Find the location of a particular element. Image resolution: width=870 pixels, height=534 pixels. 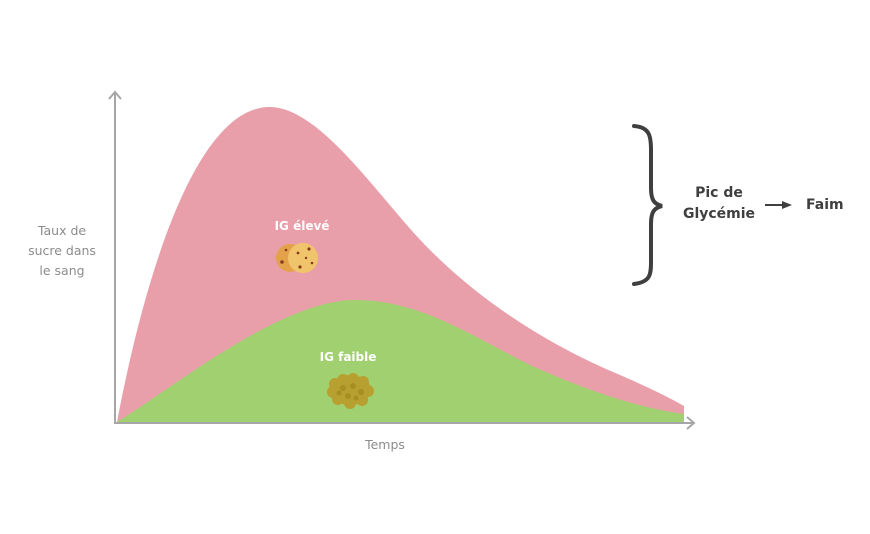

y-axis-arrow-icon is located at coordinates (115, 95).